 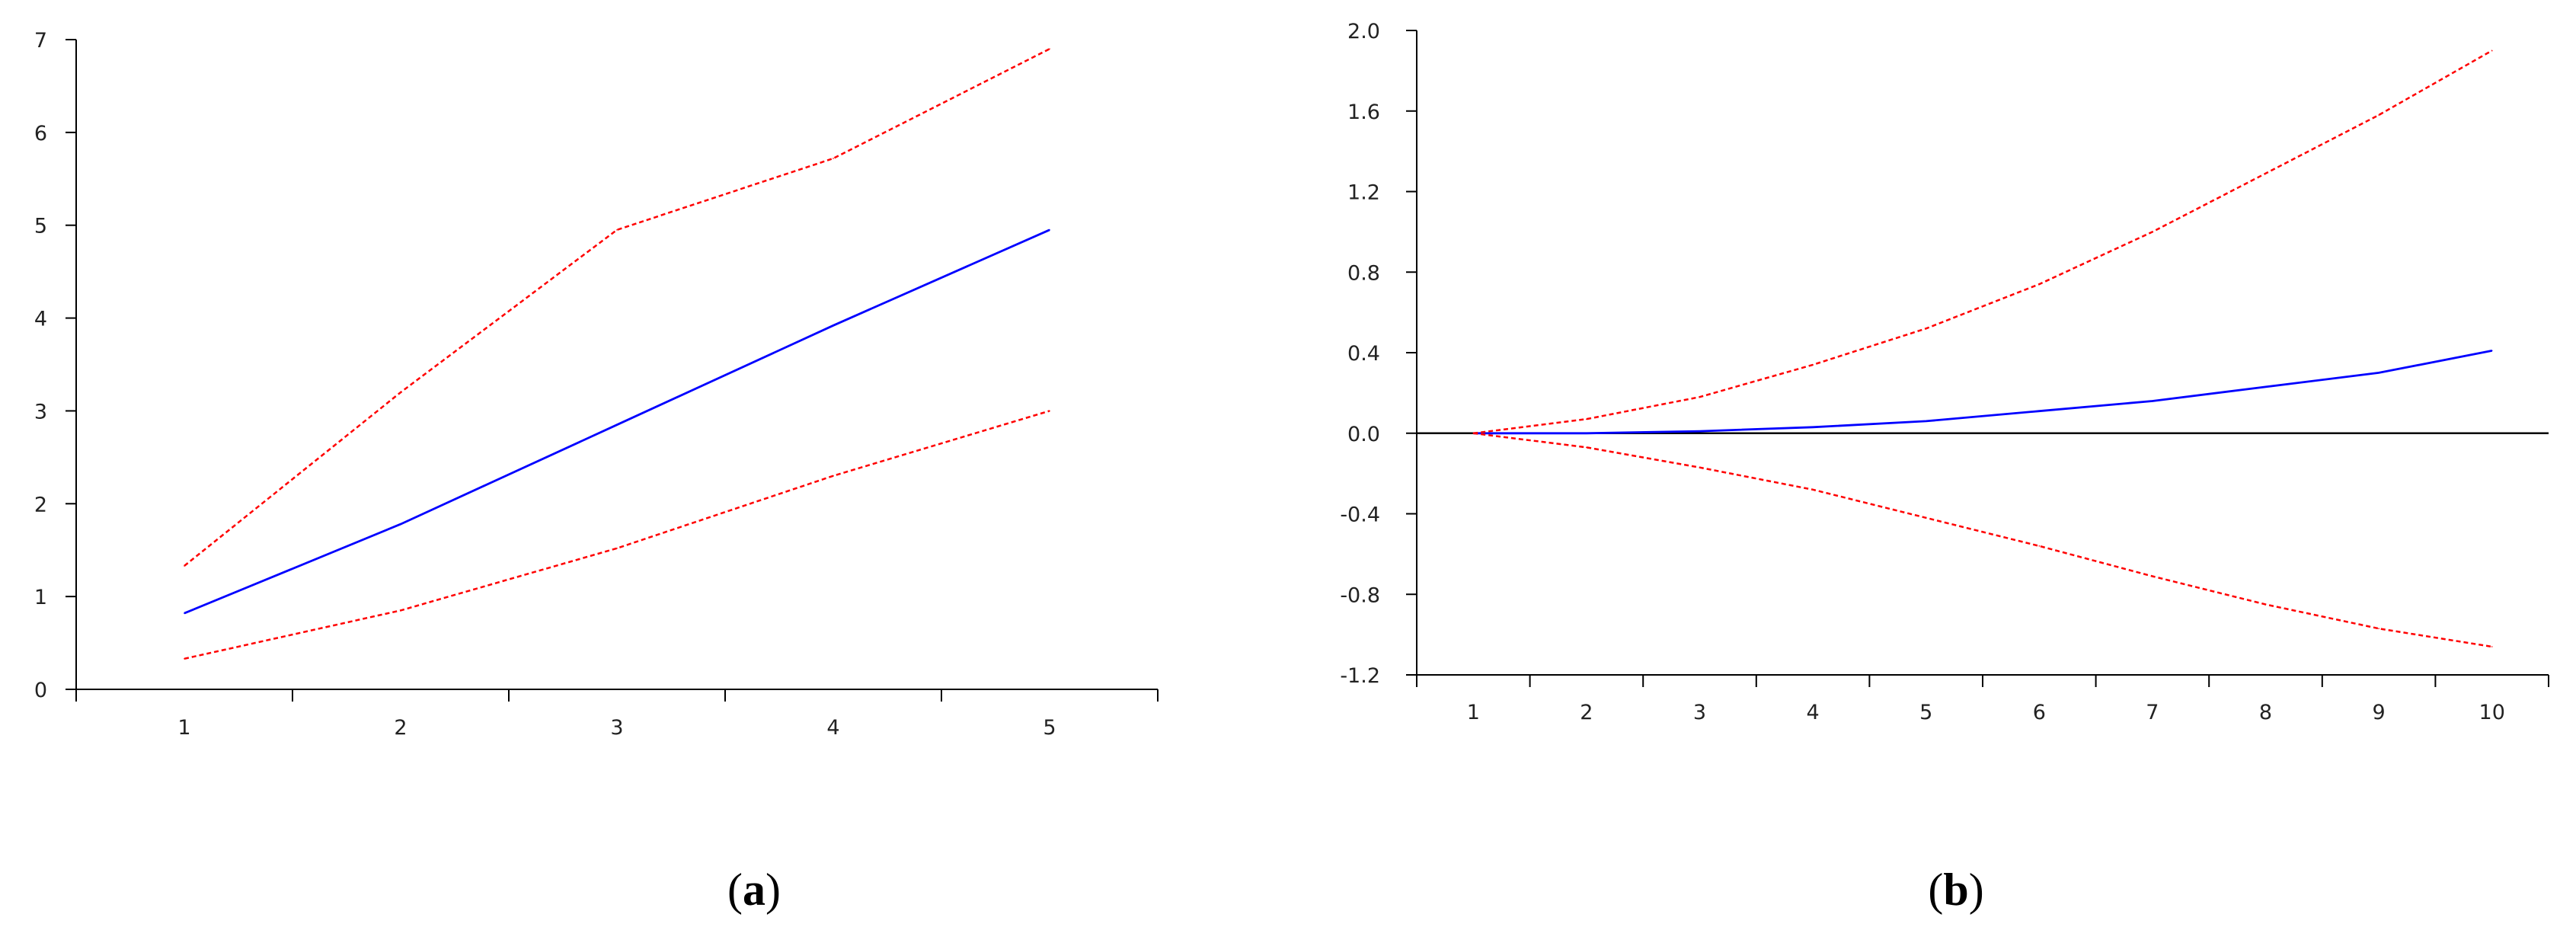 I want to click on panel-a-caption: (a), so click(x=754, y=890).